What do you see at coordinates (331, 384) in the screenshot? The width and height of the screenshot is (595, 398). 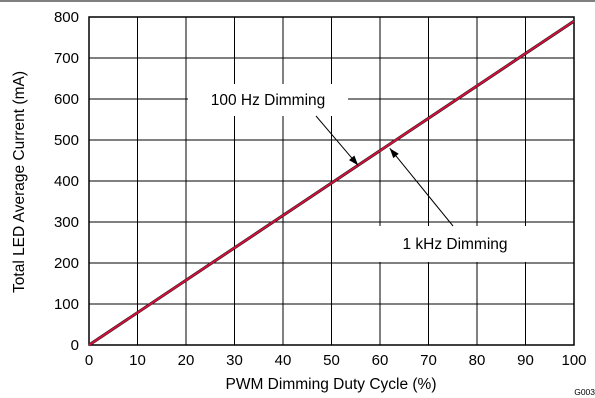 I see `x-axis-label: PWM Dimming Duty Cycle (%)` at bounding box center [331, 384].